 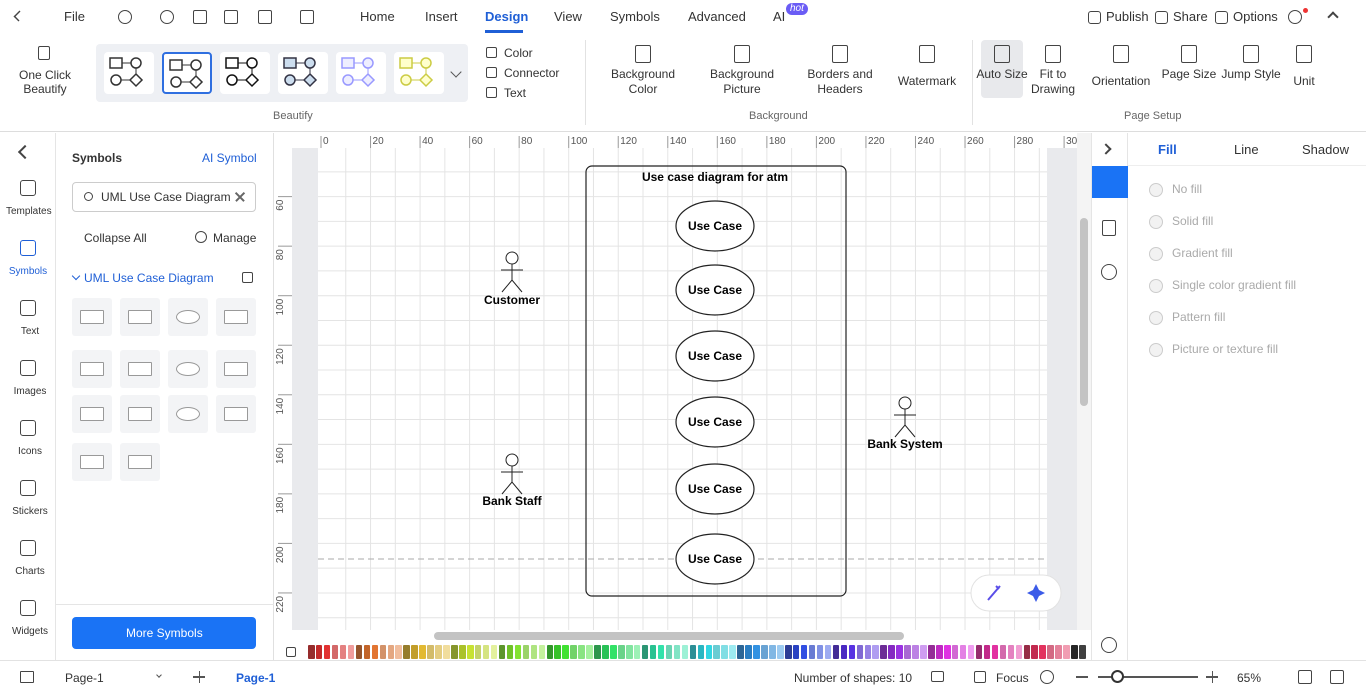 What do you see at coordinates (28, 608) in the screenshot?
I see `nav-icon` at bounding box center [28, 608].